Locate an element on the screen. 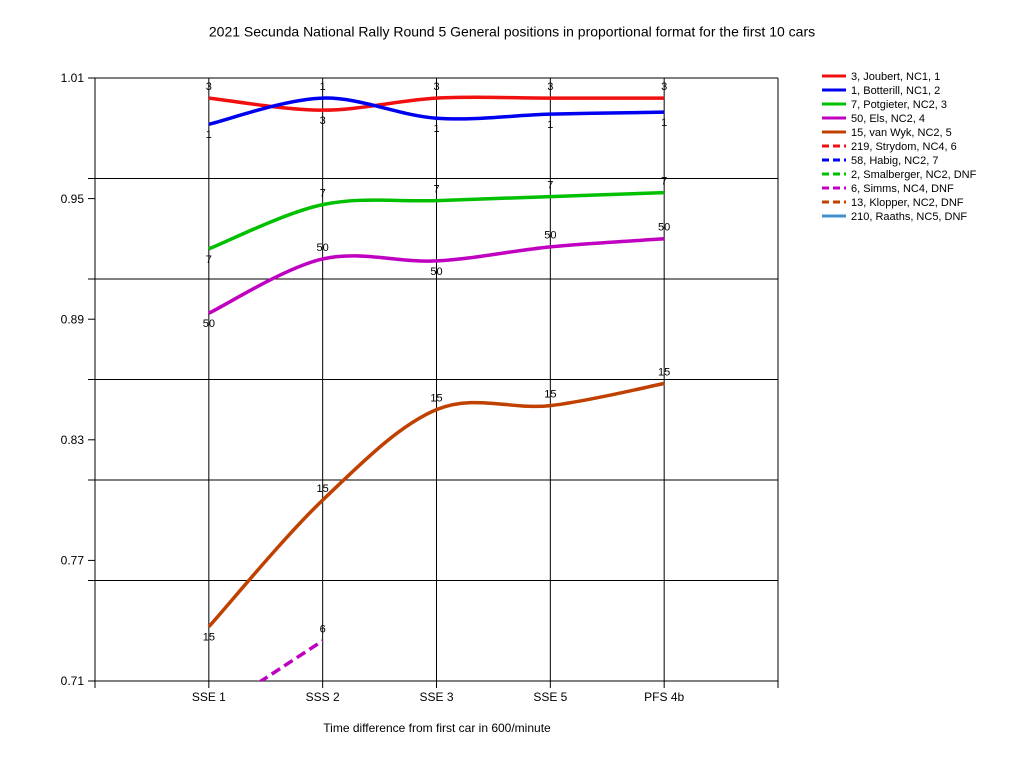  legend-label: 219, Strydom, NC4, 6 is located at coordinates (904, 147).